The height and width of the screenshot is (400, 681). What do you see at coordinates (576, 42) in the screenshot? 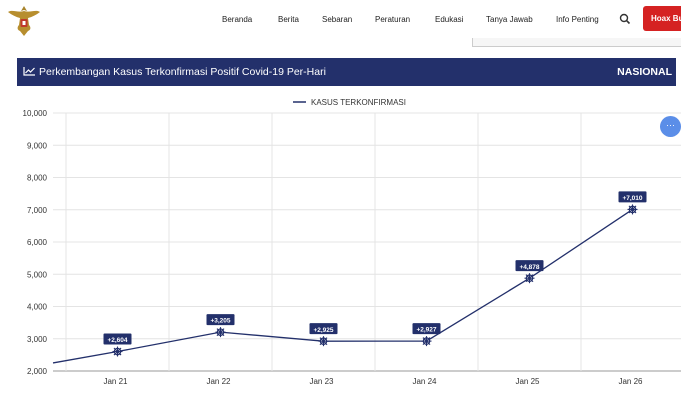
I see `search-dropdown-edge` at bounding box center [576, 42].